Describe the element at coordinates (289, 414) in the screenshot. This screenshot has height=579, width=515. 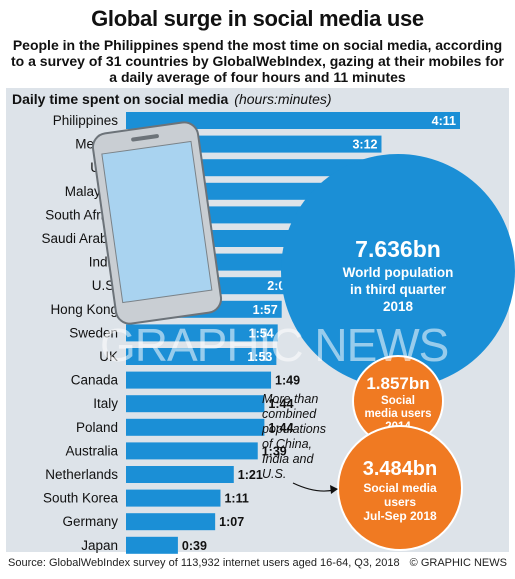
I see `comparison-note: combined` at that location.